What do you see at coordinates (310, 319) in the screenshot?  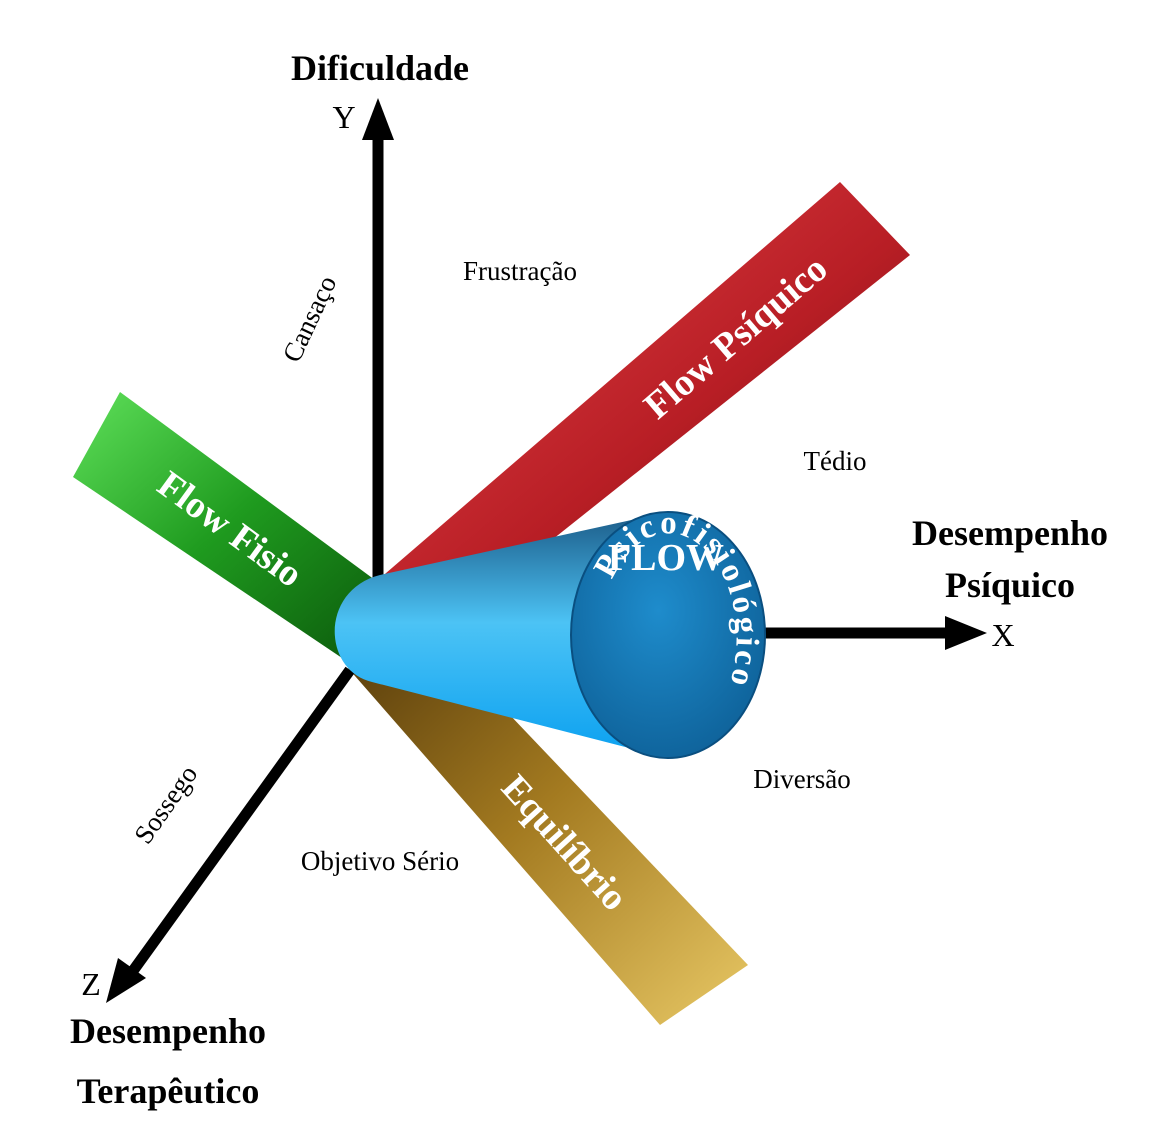 I see `zone-cansaco: Cansaço` at bounding box center [310, 319].